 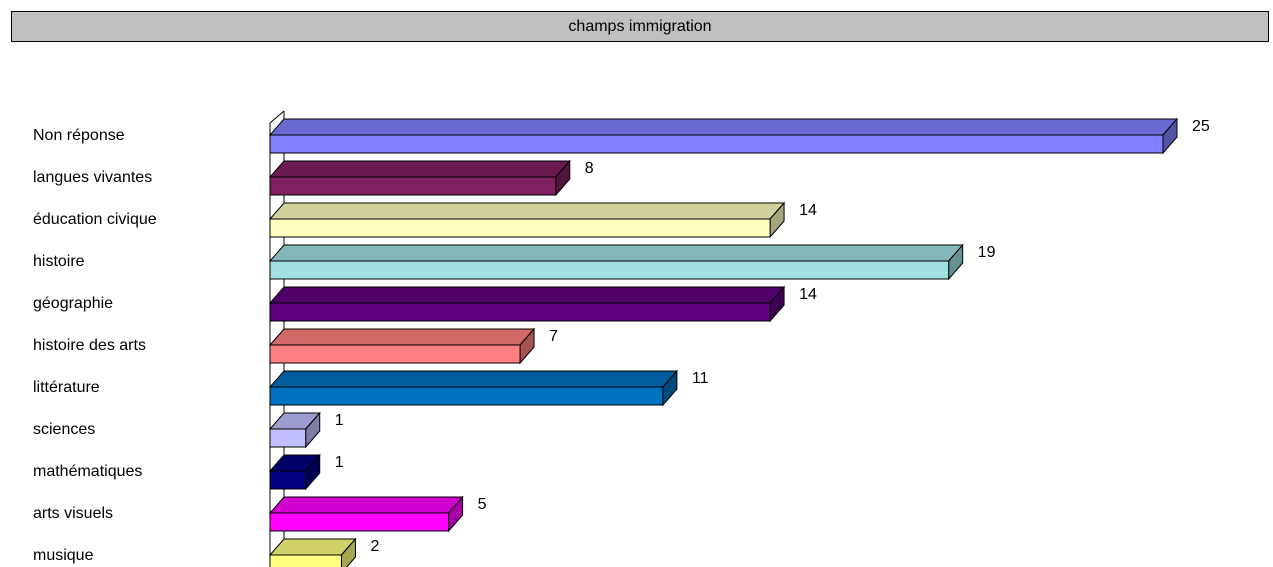 I want to click on category-label: mathématiques, so click(x=87, y=471).